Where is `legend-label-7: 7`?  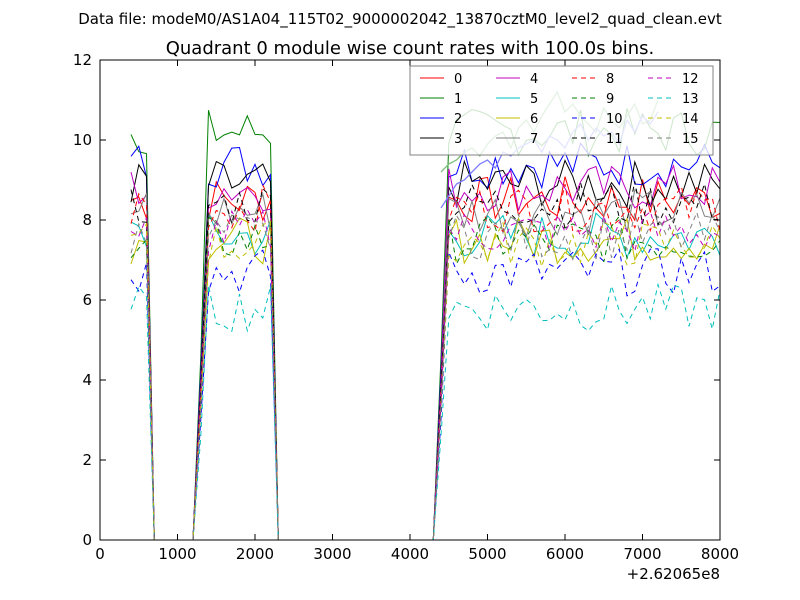 legend-label-7: 7 is located at coordinates (534, 139).